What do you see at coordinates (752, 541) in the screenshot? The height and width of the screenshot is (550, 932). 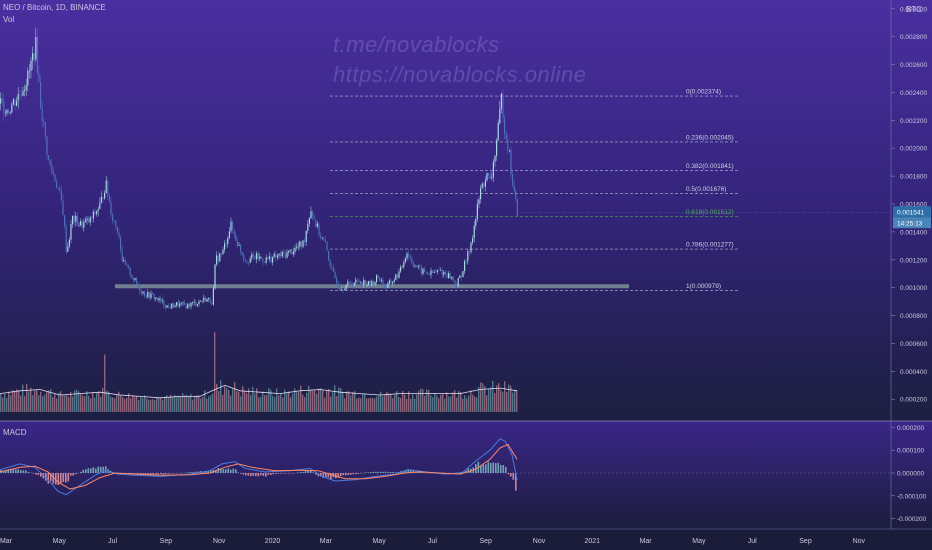 I see `time-tick-label: Jul` at bounding box center [752, 541].